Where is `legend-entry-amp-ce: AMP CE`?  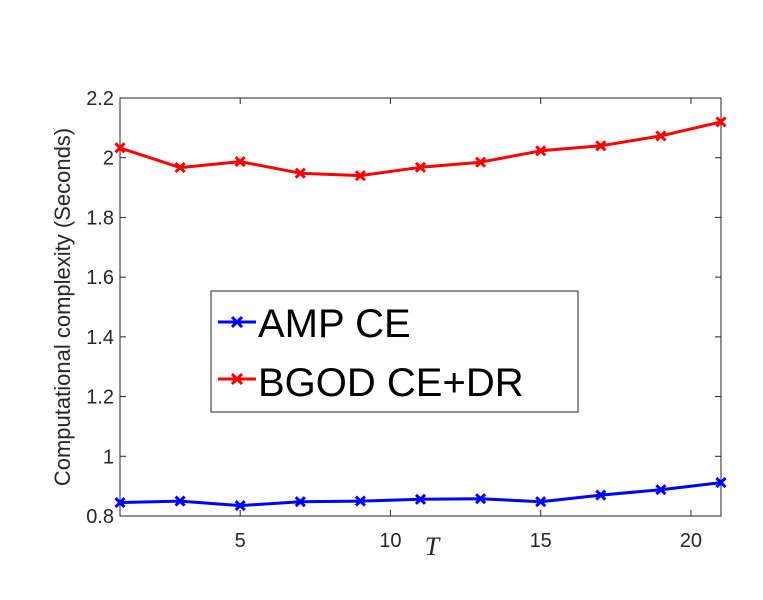 legend-entry-amp-ce: AMP CE is located at coordinates (314, 324).